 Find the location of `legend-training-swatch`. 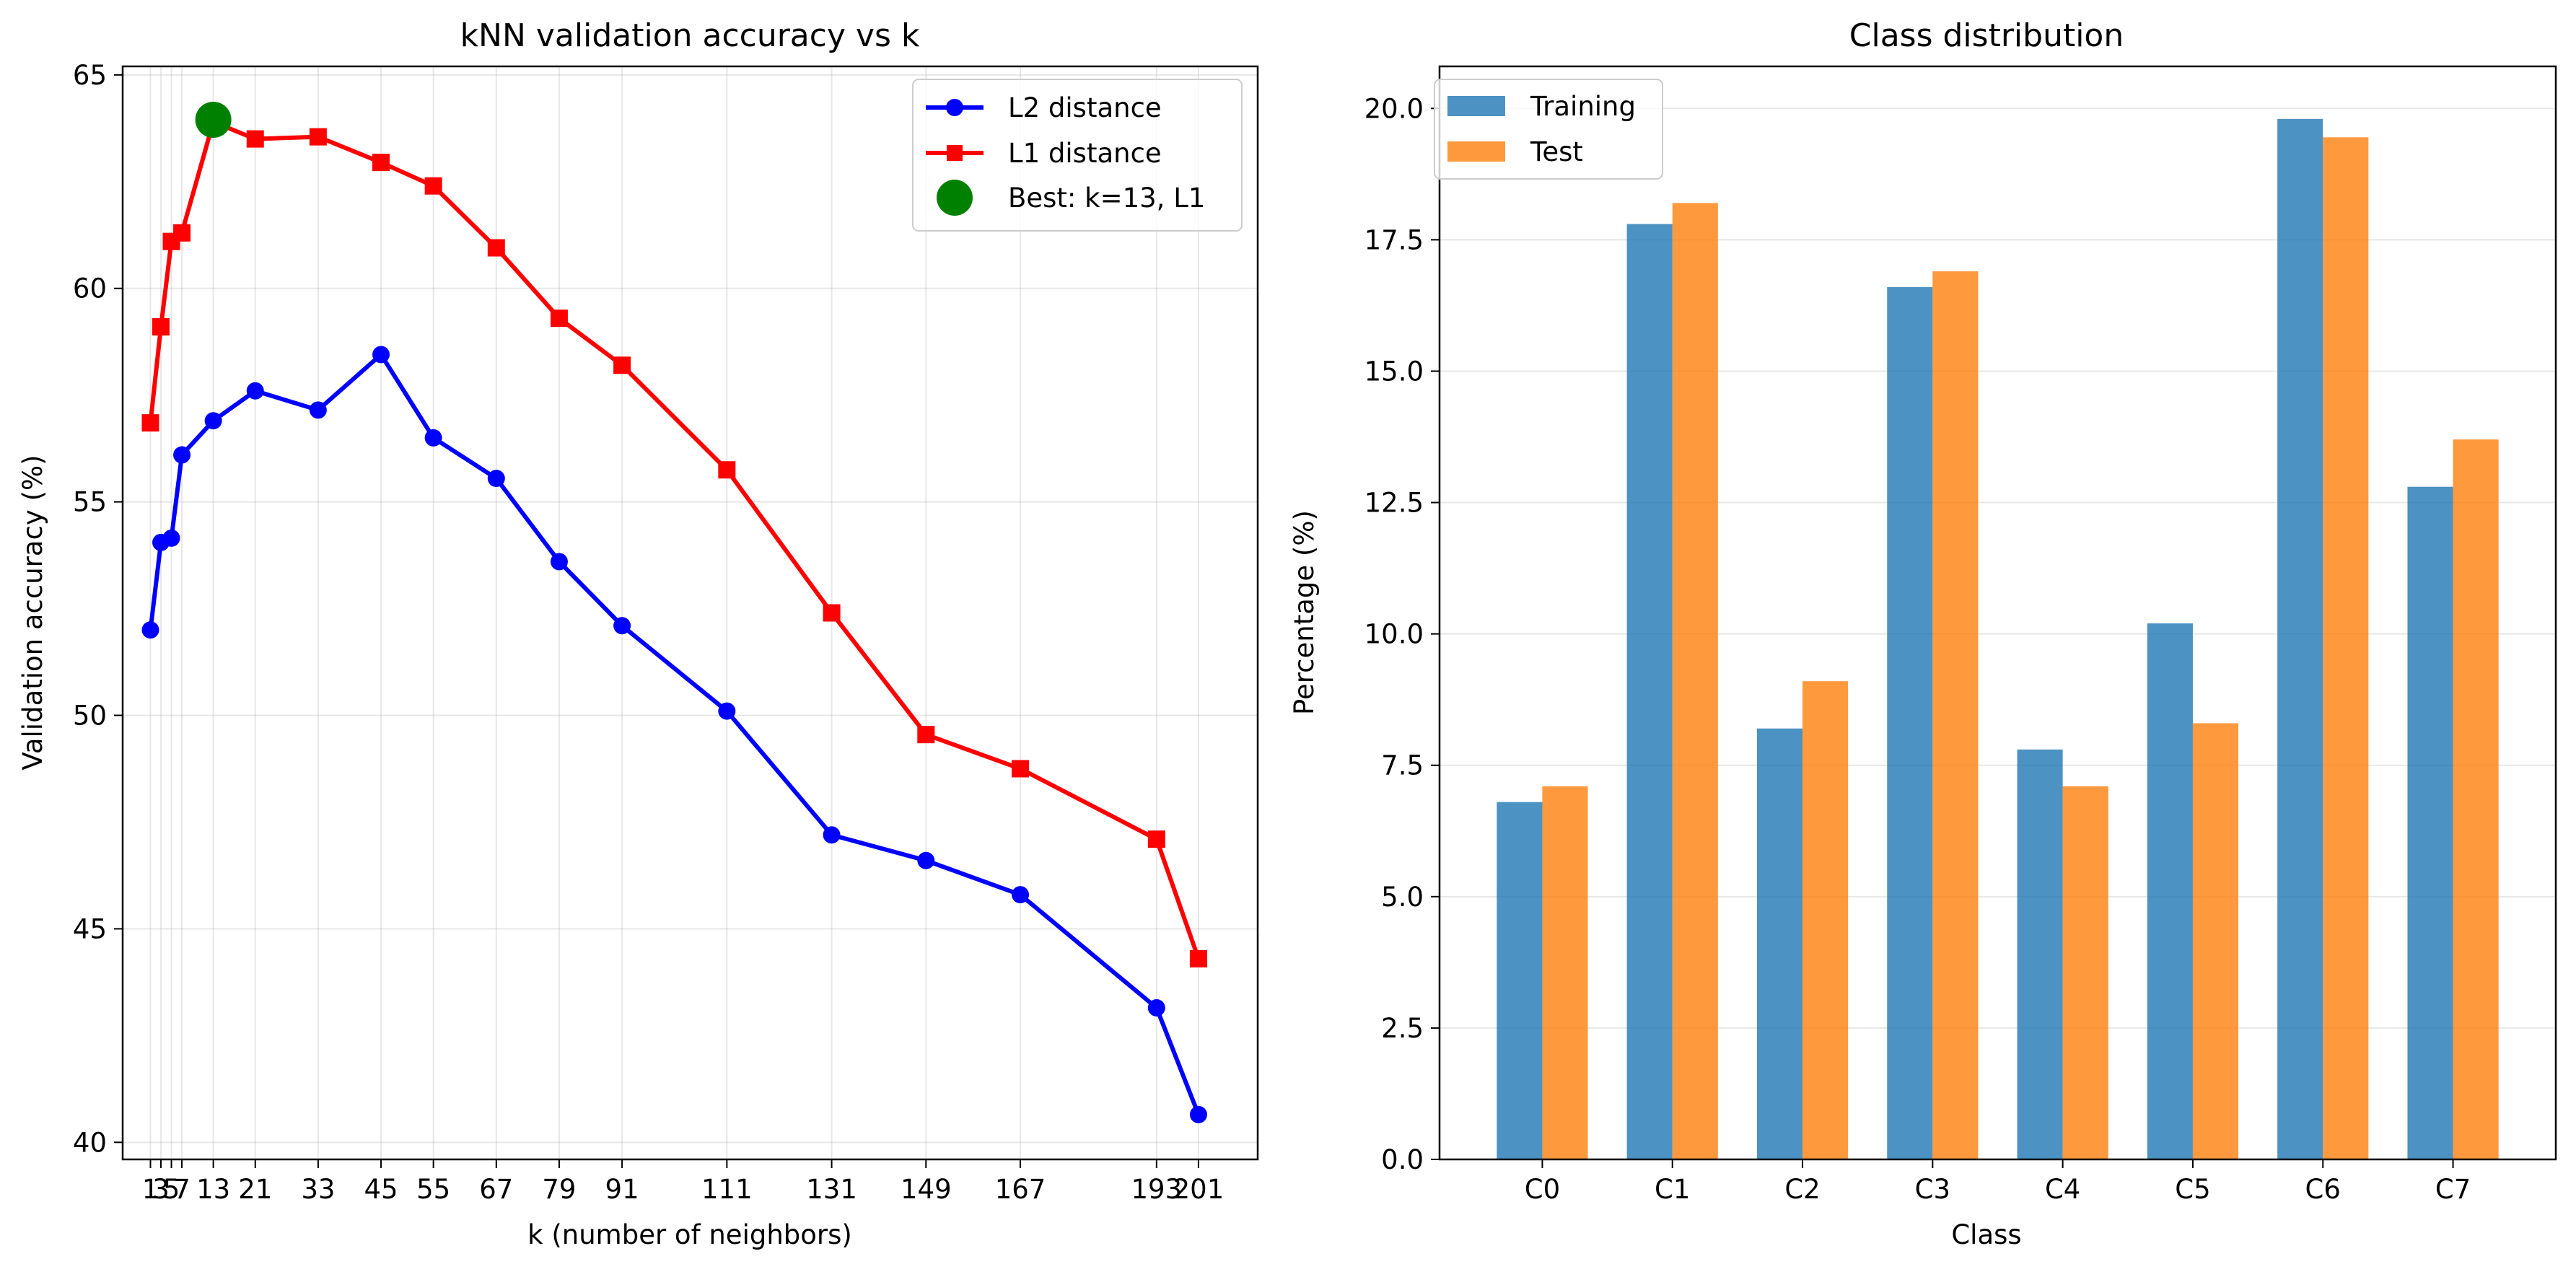

legend-training-swatch is located at coordinates (1476, 106).